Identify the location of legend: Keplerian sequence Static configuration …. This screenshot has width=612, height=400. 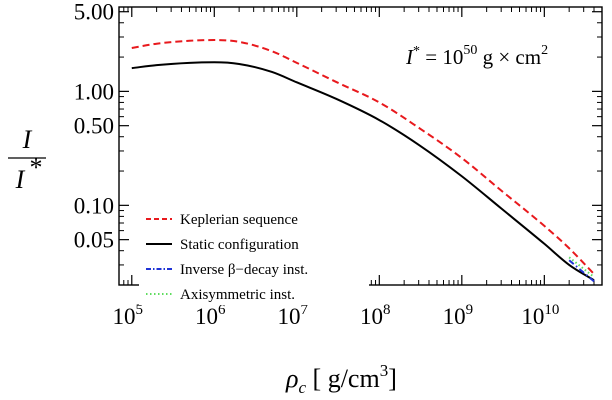
(254, 255).